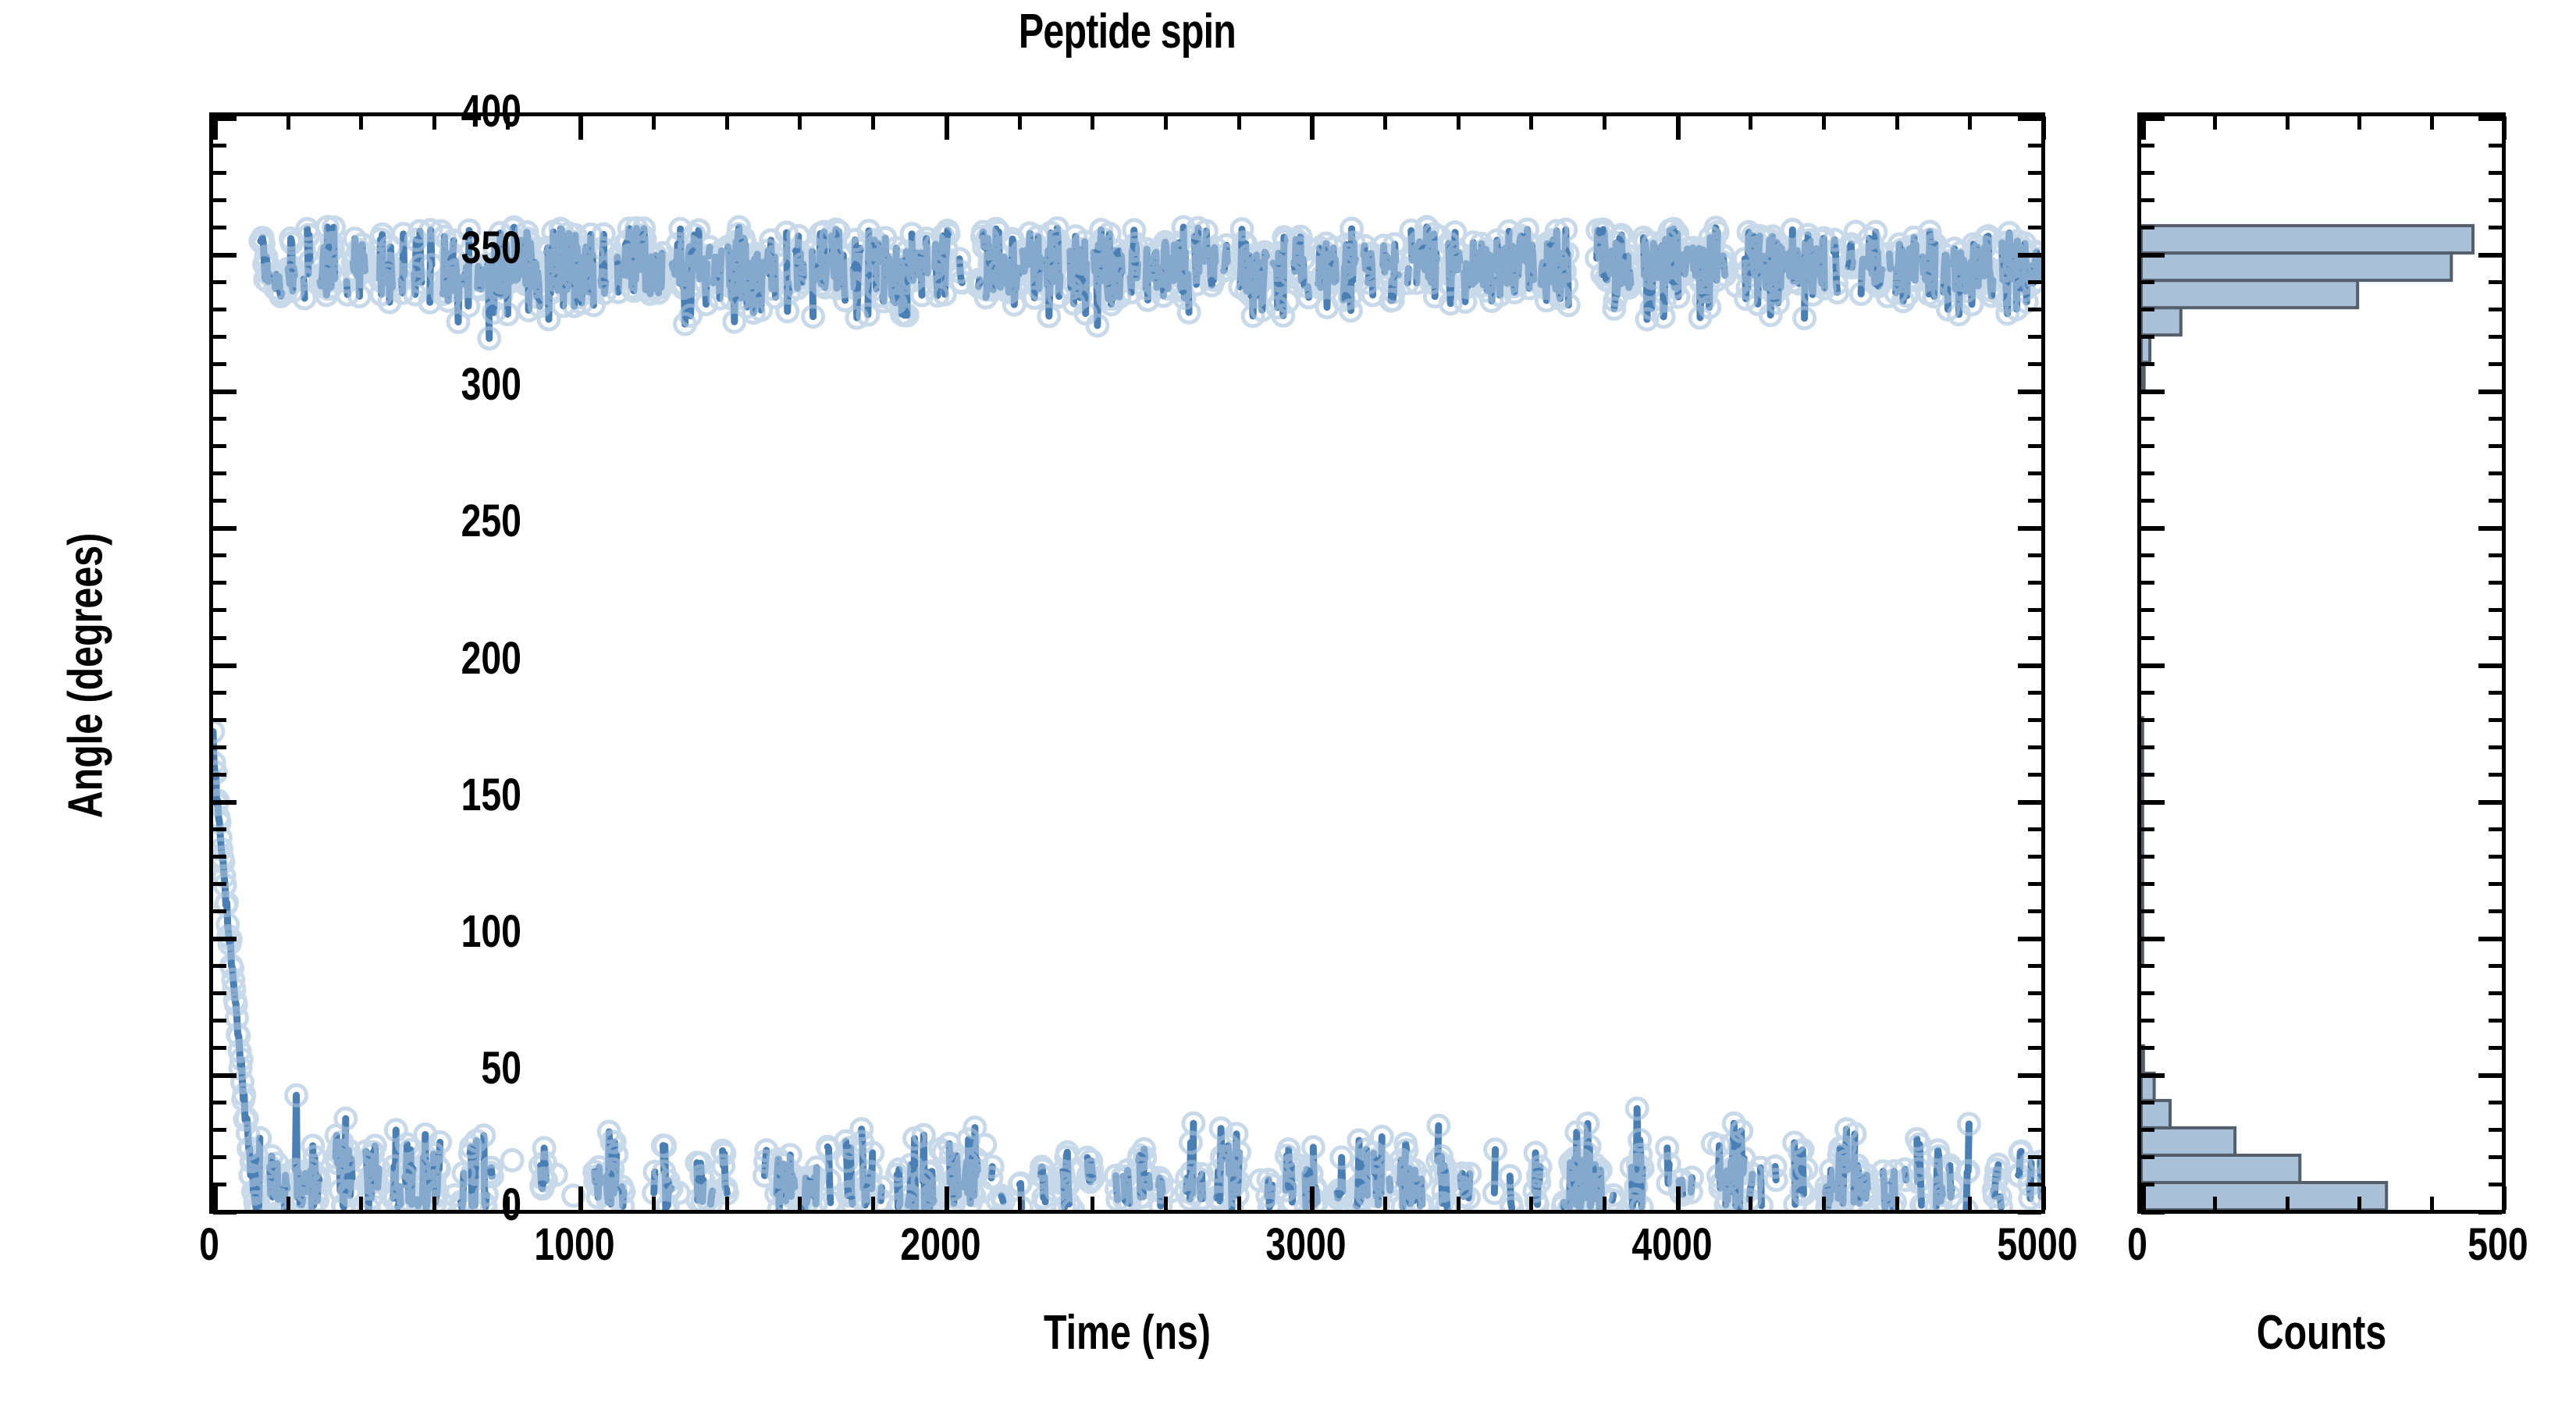  I want to click on histogram-x-tick-label: 0, so click(2137, 1244).